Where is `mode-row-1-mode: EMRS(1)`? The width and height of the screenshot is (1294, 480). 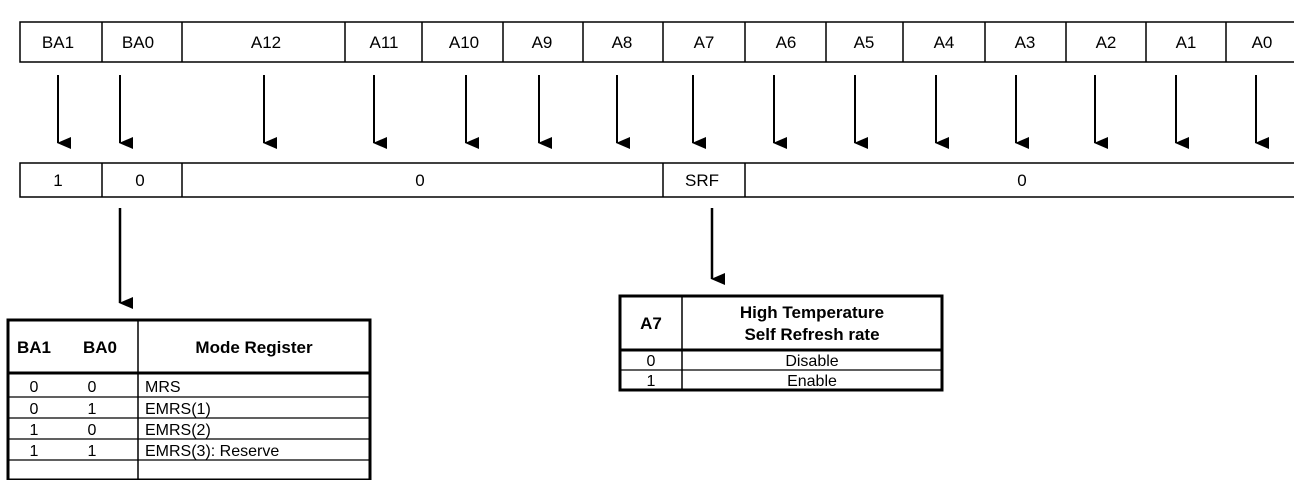 mode-row-1-mode: EMRS(1) is located at coordinates (178, 409).